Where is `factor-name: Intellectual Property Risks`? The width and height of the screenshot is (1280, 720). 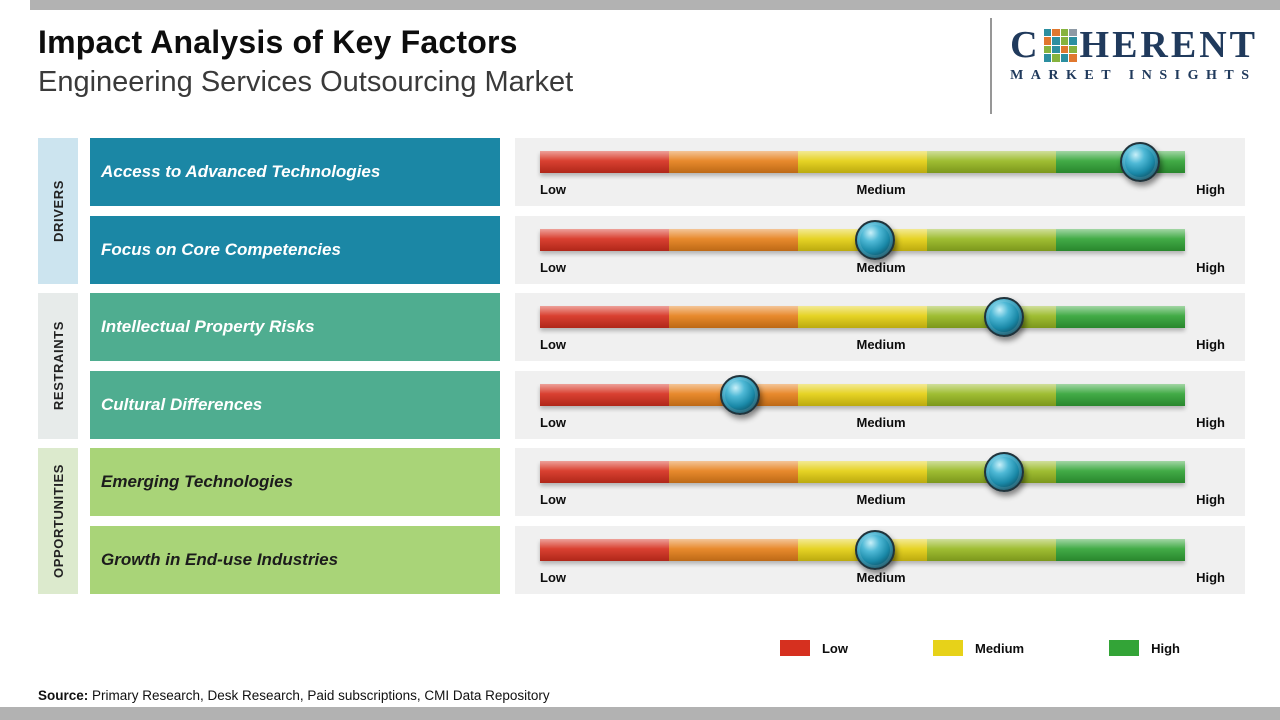
factor-name: Intellectual Property Risks is located at coordinates (208, 326).